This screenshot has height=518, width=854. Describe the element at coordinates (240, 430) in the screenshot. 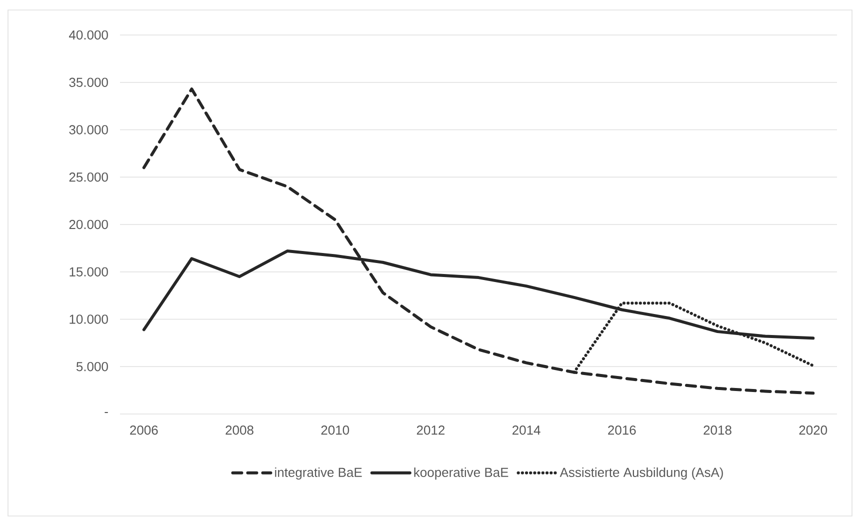

I see `x-tick-label: 2008` at that location.